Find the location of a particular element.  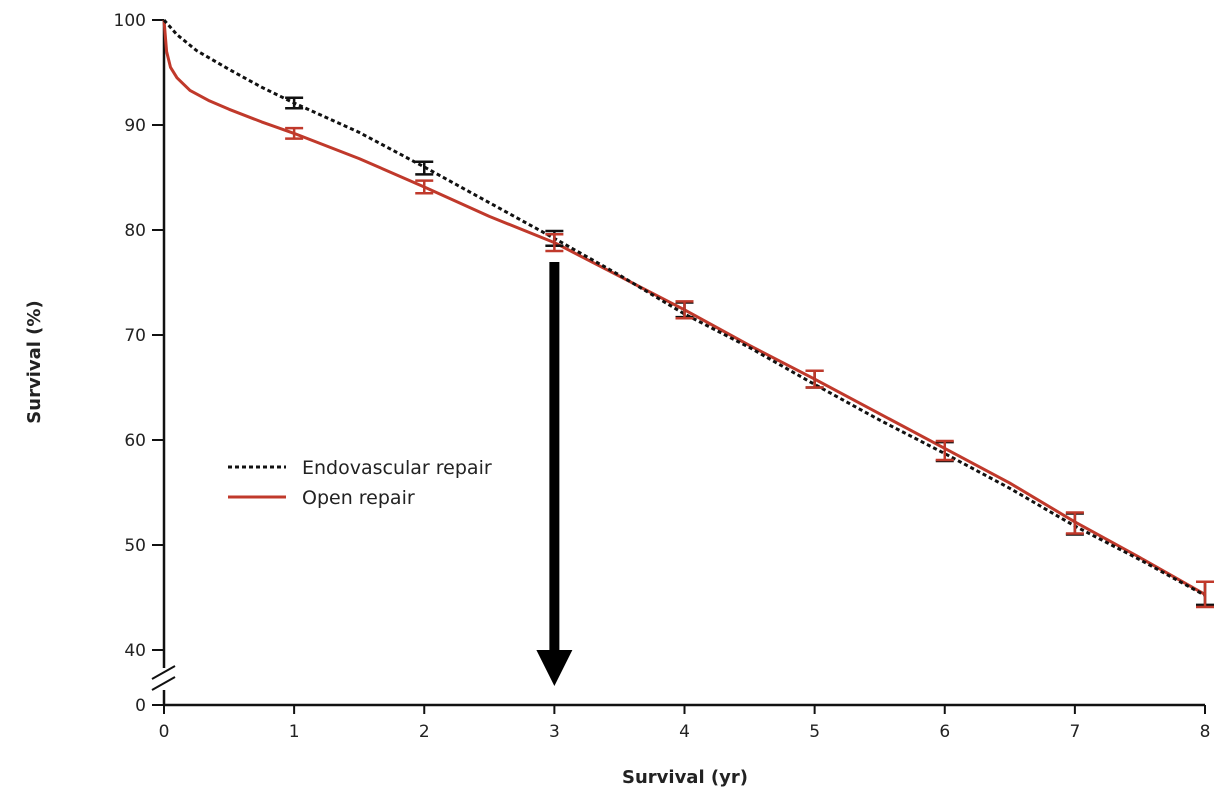

y-tick-label: 0 is located at coordinates (140, 706).